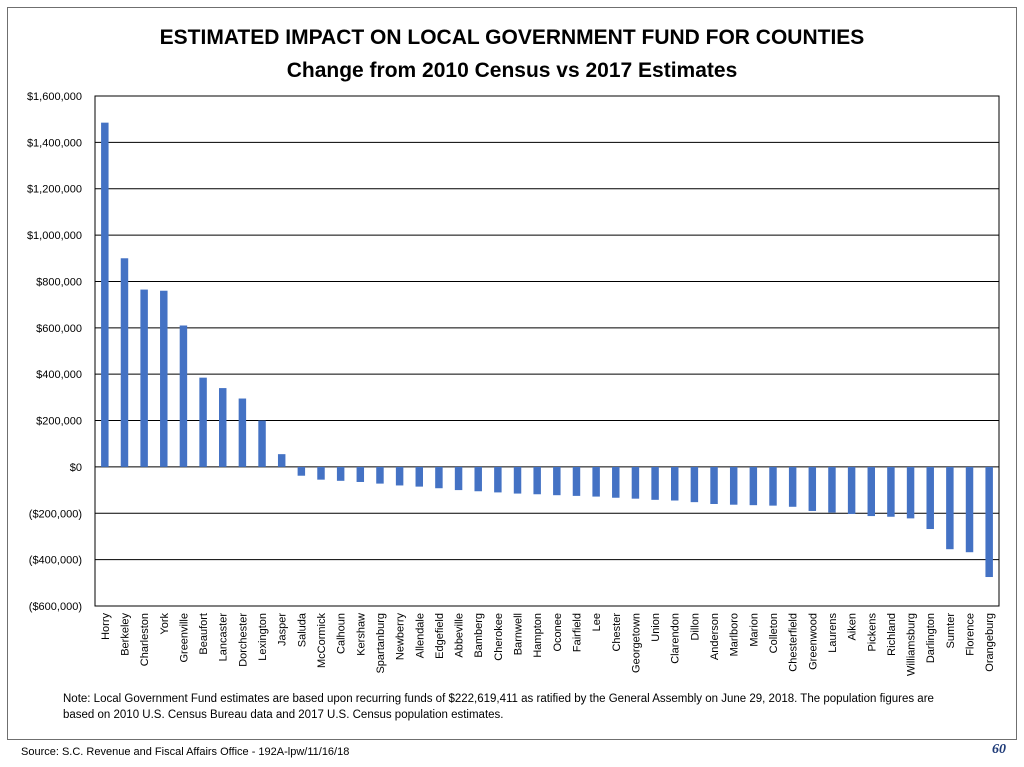  What do you see at coordinates (59, 282) in the screenshot?
I see `y-tick-label: $800,000` at bounding box center [59, 282].